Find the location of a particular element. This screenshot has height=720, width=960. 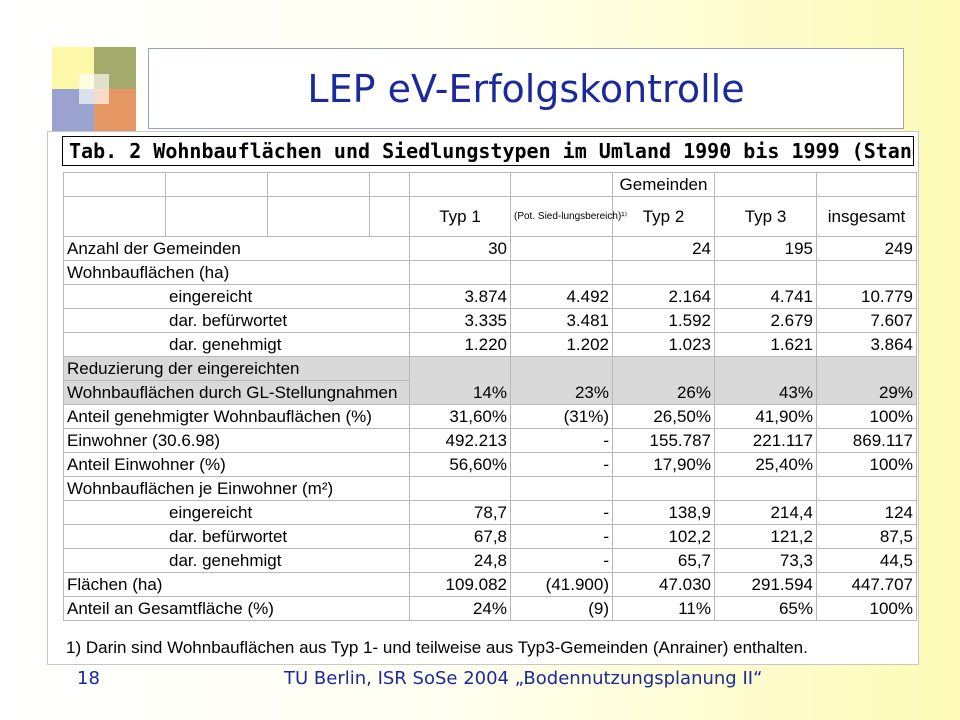

row-value: 447.707 is located at coordinates (866, 584).